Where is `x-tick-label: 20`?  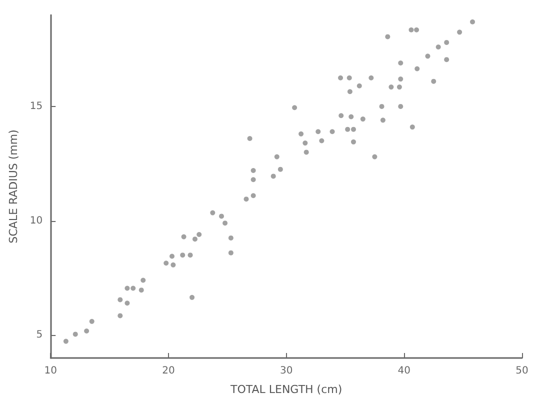
x-tick-label: 20 is located at coordinates (168, 371).